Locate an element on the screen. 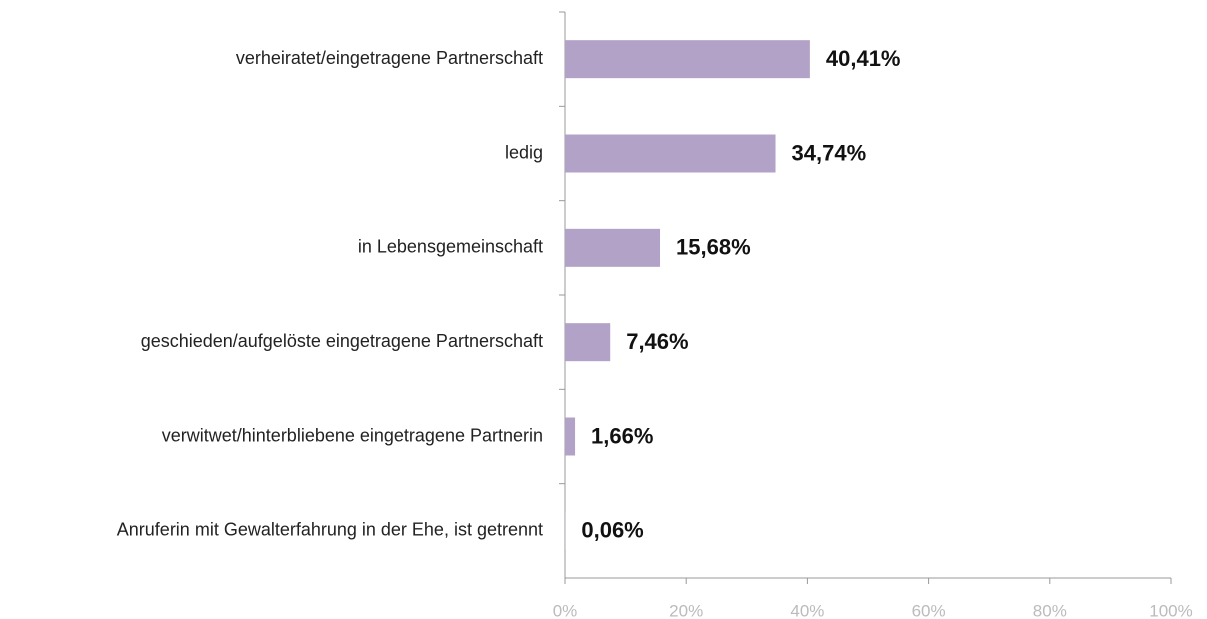 The image size is (1207, 619). x-tick-label: 20% is located at coordinates (686, 610).